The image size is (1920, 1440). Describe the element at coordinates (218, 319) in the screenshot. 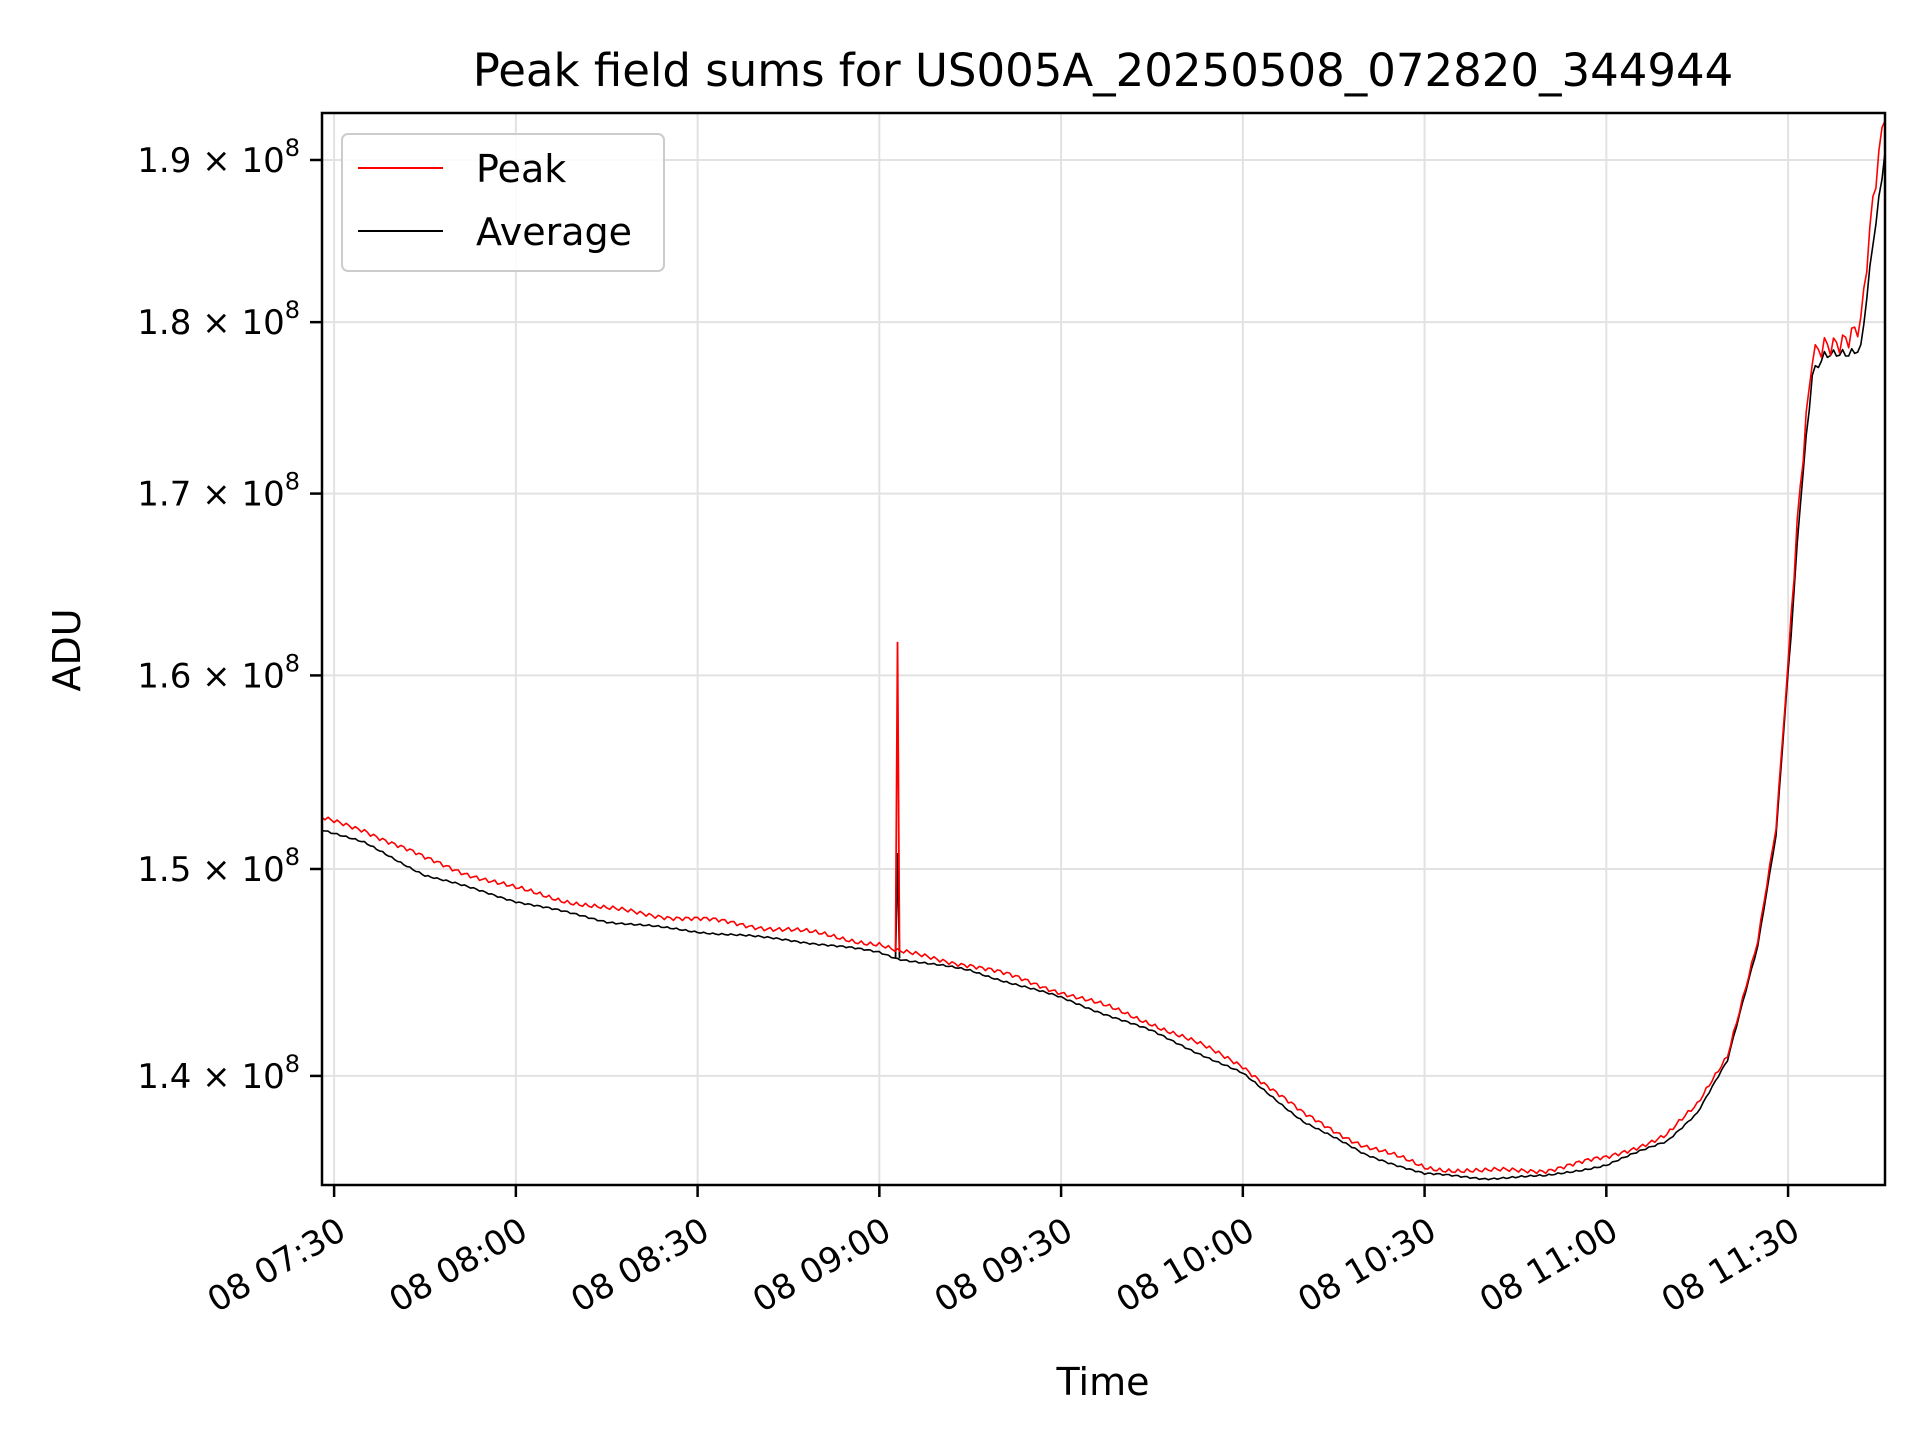

I see `y-tick-label: 1.8 × 108` at that location.